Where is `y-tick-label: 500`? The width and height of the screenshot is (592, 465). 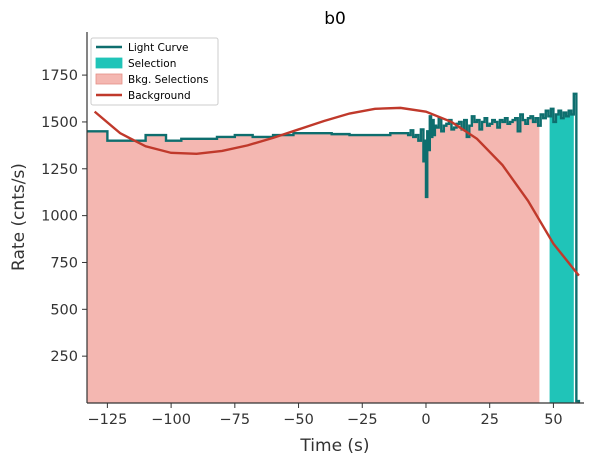
y-tick-label: 500 is located at coordinates (64, 310).